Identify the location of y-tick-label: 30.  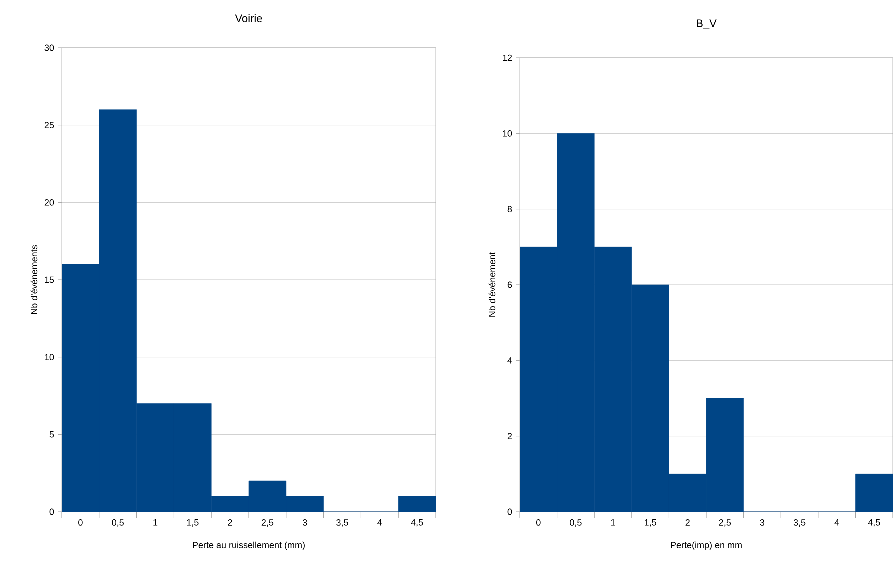
(49, 48).